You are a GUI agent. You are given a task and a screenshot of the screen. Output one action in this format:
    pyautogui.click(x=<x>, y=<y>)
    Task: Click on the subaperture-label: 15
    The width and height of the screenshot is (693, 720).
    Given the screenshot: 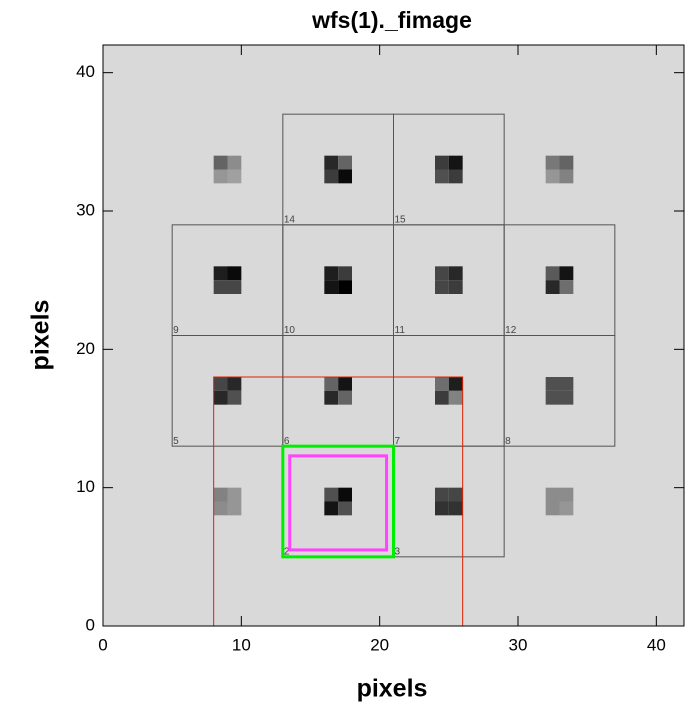 What is the action you would take?
    pyautogui.click(x=401, y=219)
    